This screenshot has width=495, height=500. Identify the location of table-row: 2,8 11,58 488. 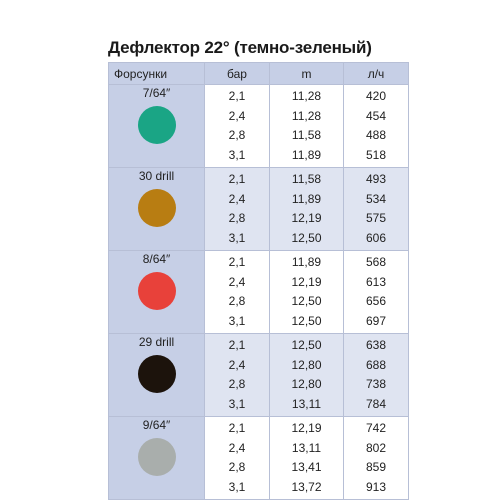
(259, 136).